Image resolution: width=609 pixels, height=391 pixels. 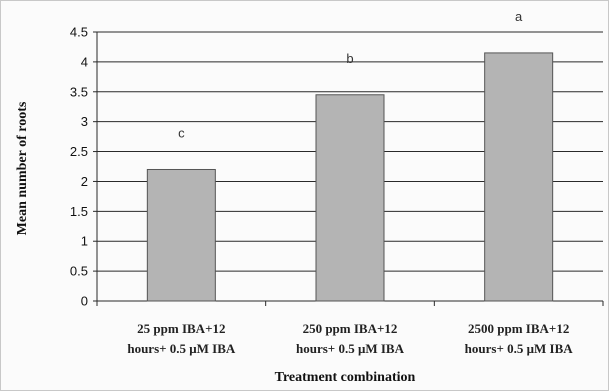 What do you see at coordinates (181, 132) in the screenshot?
I see `significance-label: c` at bounding box center [181, 132].